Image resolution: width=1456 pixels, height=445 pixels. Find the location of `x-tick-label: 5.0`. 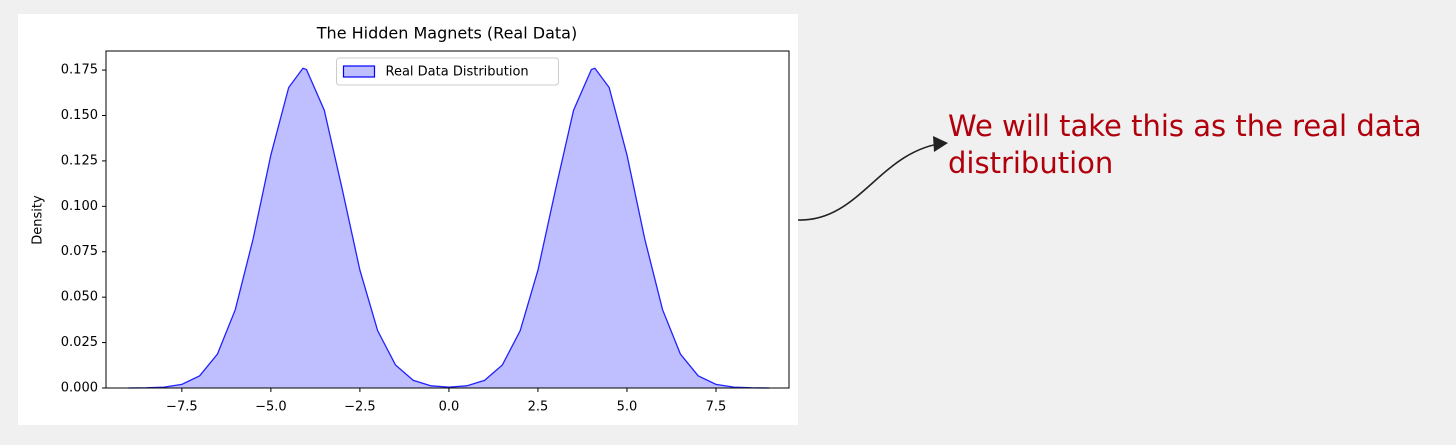

x-tick-label: 5.0 is located at coordinates (627, 407).